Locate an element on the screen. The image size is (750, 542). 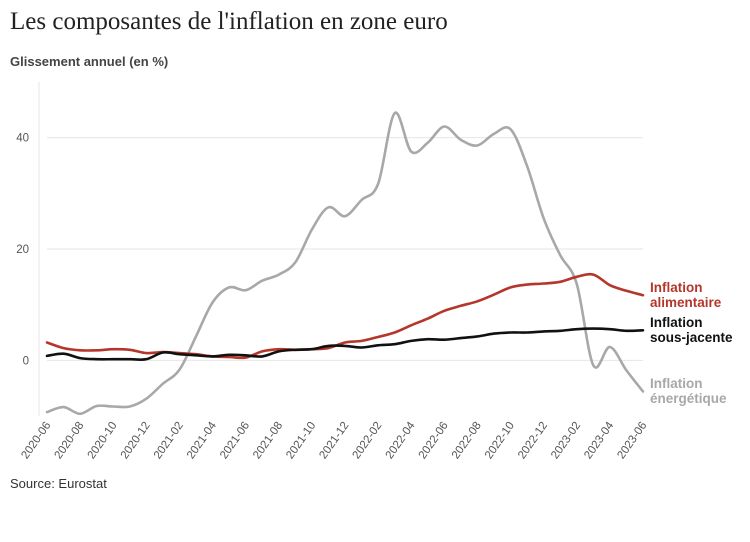
y-tick-label: 40 is located at coordinates (22, 139).